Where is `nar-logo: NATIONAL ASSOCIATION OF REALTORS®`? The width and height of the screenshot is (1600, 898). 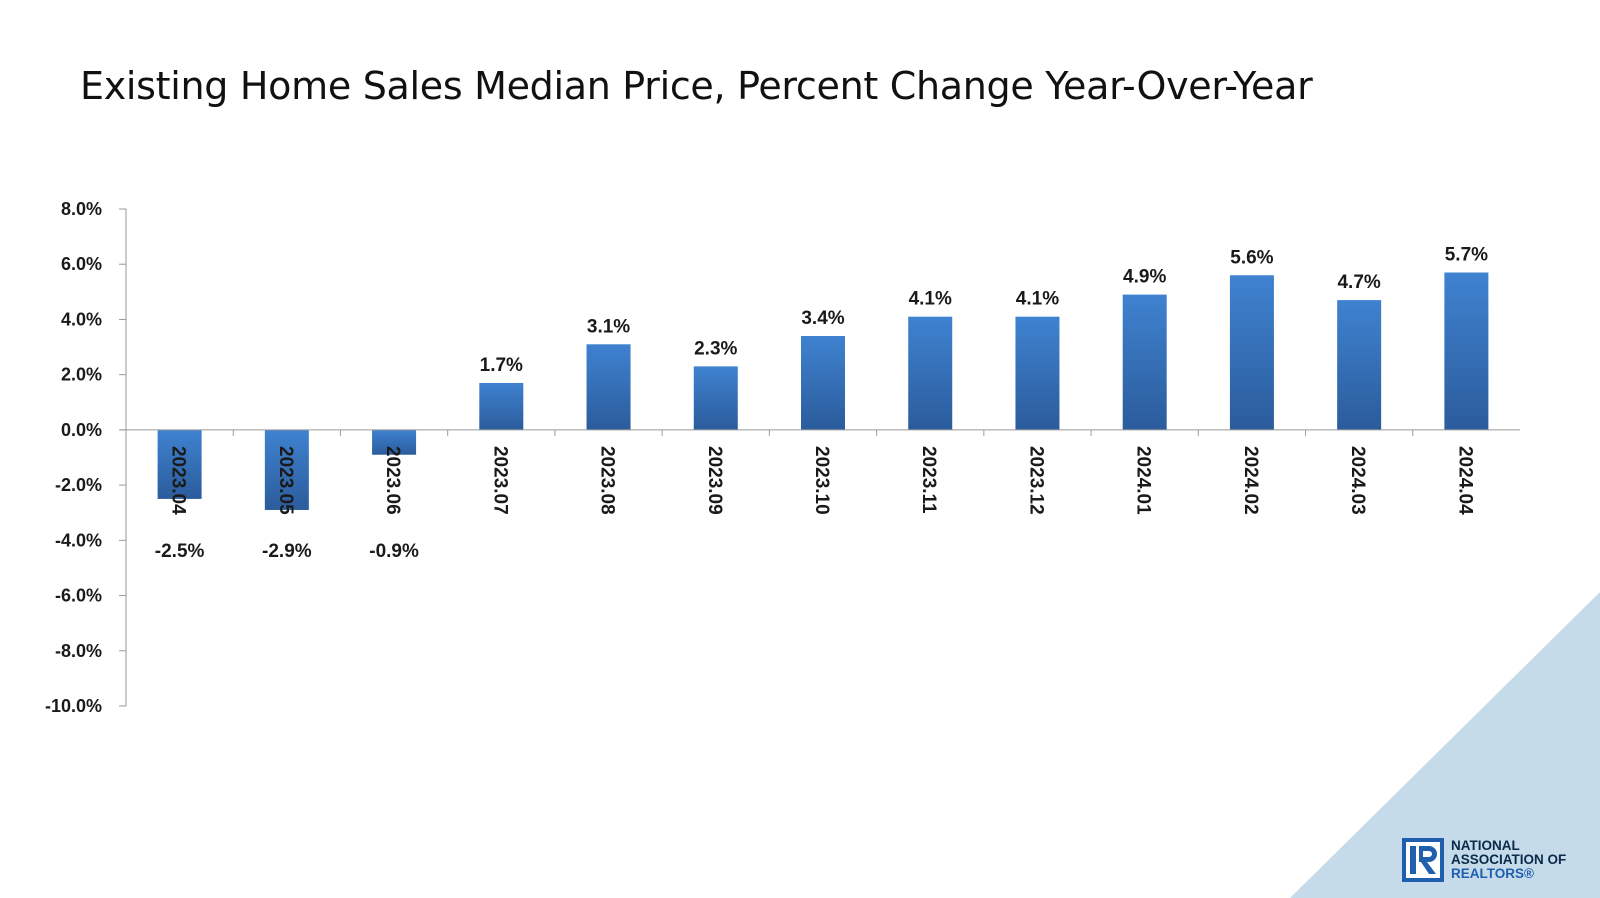
nar-logo: NATIONAL ASSOCIATION OF REALTORS® is located at coordinates (1484, 860).